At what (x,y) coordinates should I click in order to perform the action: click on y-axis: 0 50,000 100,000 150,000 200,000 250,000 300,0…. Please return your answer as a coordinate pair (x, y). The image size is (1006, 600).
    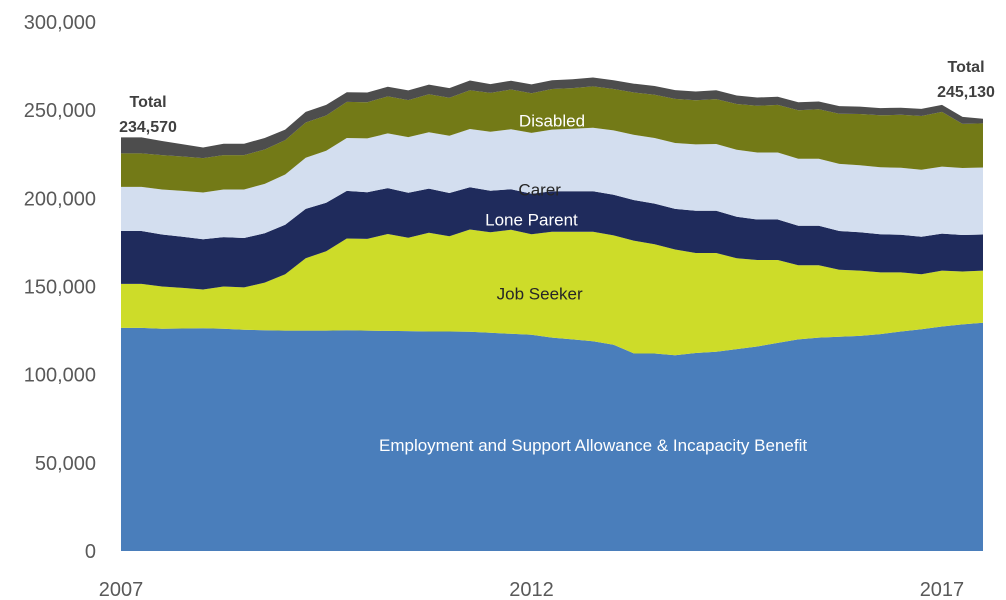
    Looking at the image, I should click on (60, 287).